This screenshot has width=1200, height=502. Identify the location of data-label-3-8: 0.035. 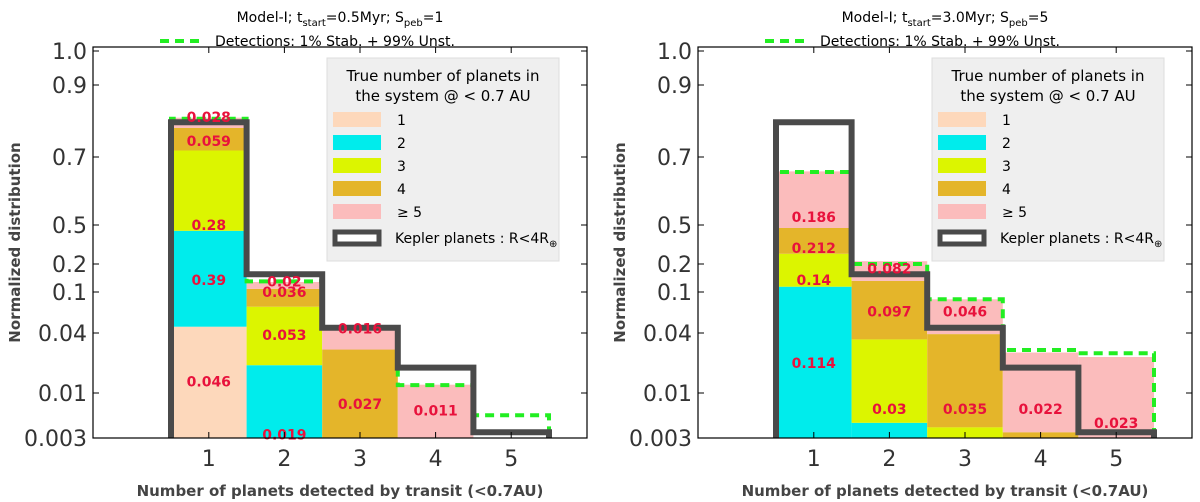
(965, 410).